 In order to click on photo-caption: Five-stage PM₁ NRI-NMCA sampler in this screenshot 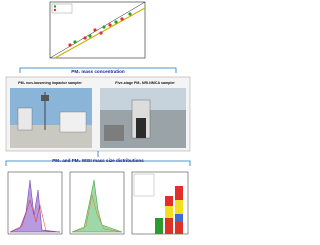, I will do `click(145, 83)`.